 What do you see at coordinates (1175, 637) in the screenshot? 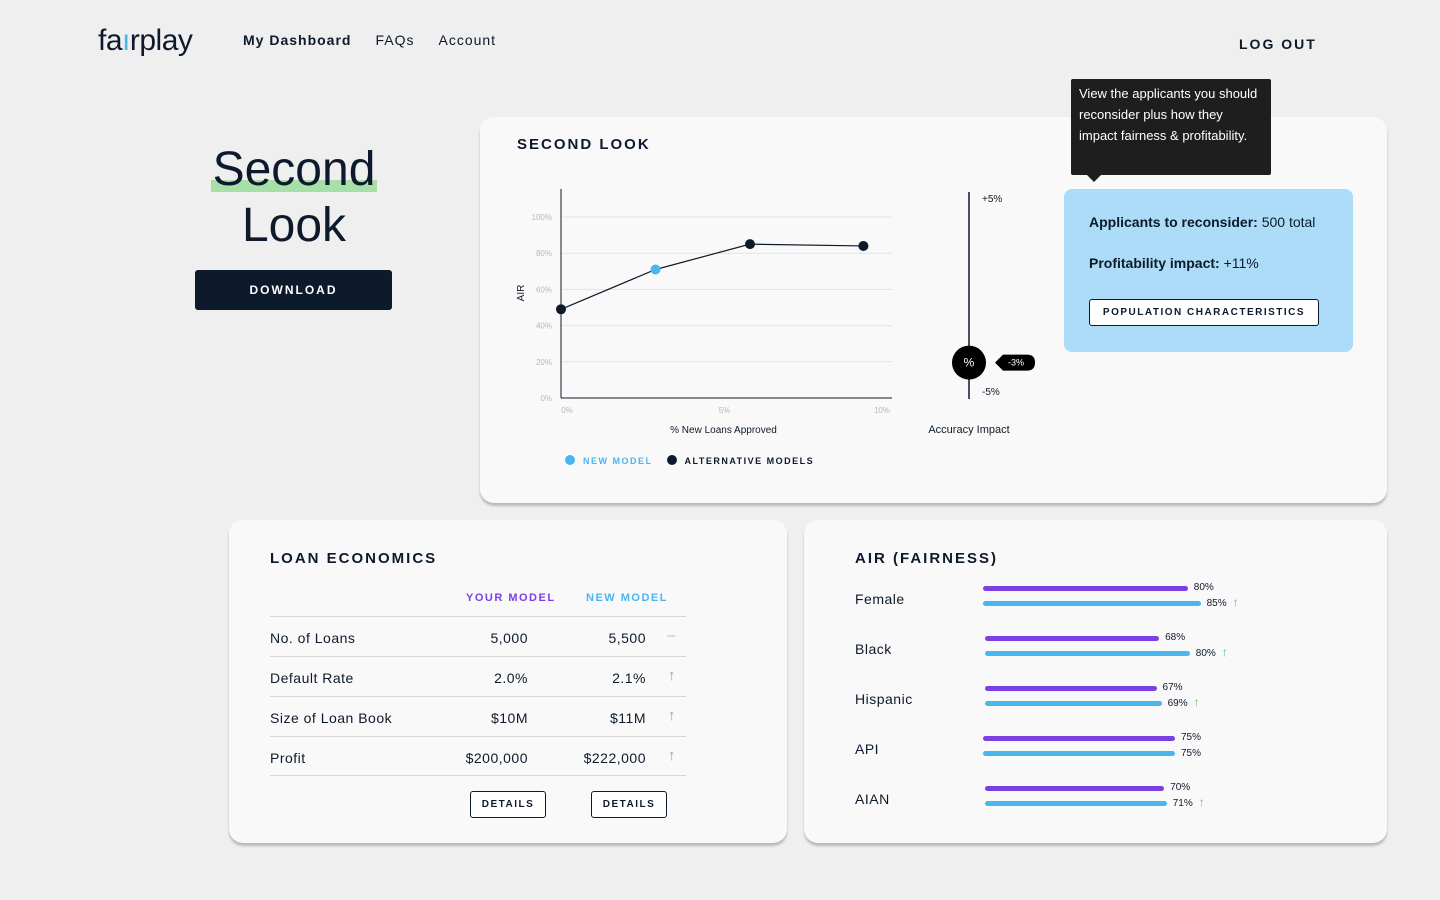
I see `your-model-air-value: 68%` at bounding box center [1175, 637].